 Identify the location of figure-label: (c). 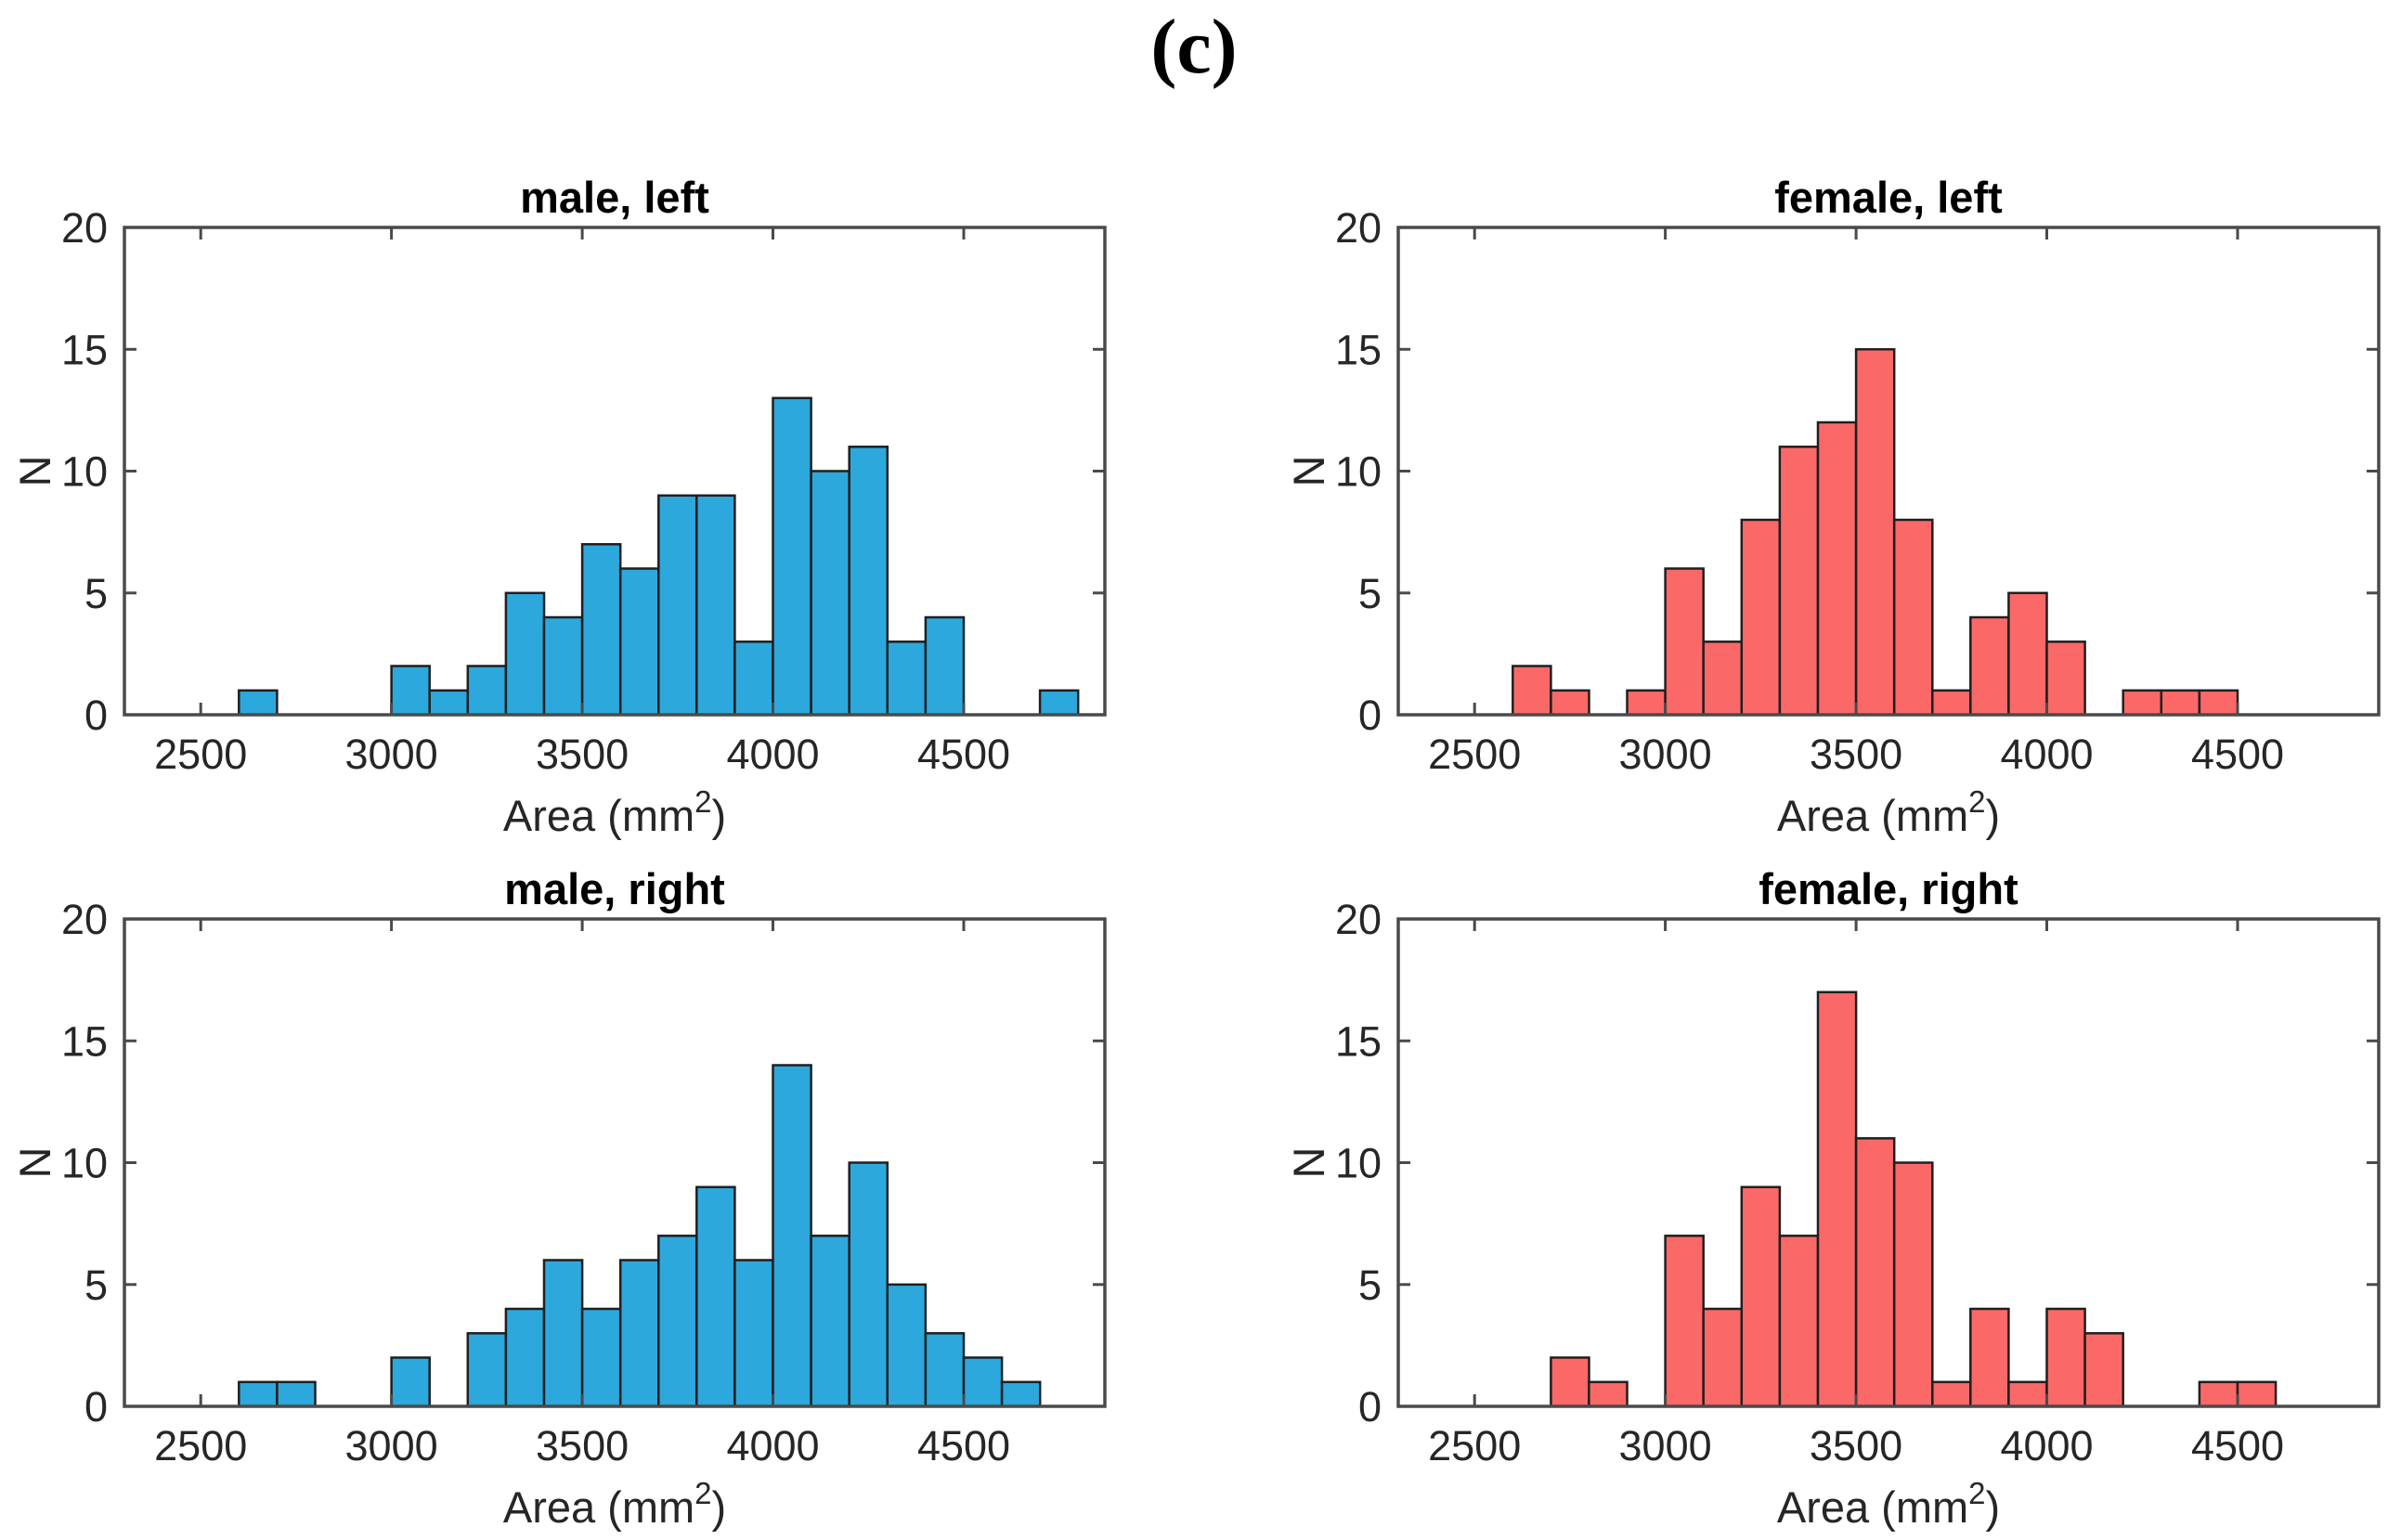
(1194, 47).